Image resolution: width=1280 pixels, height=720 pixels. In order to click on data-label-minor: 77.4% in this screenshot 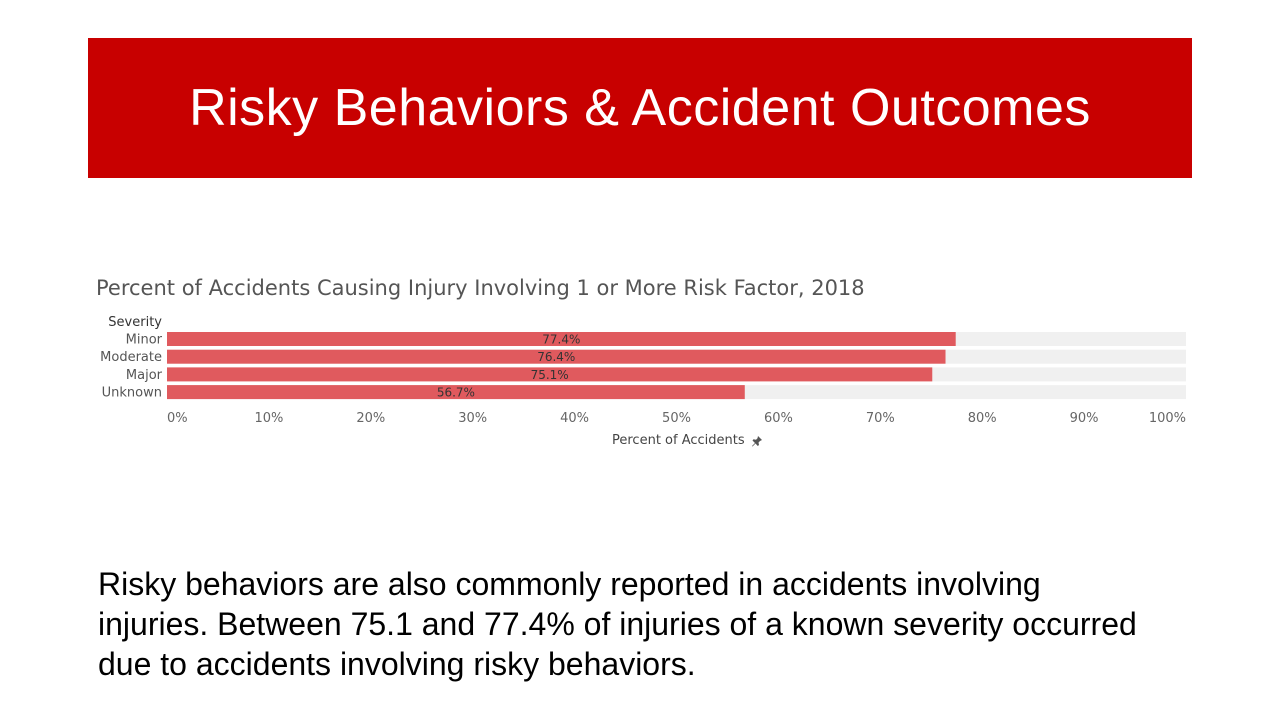, I will do `click(561, 340)`.